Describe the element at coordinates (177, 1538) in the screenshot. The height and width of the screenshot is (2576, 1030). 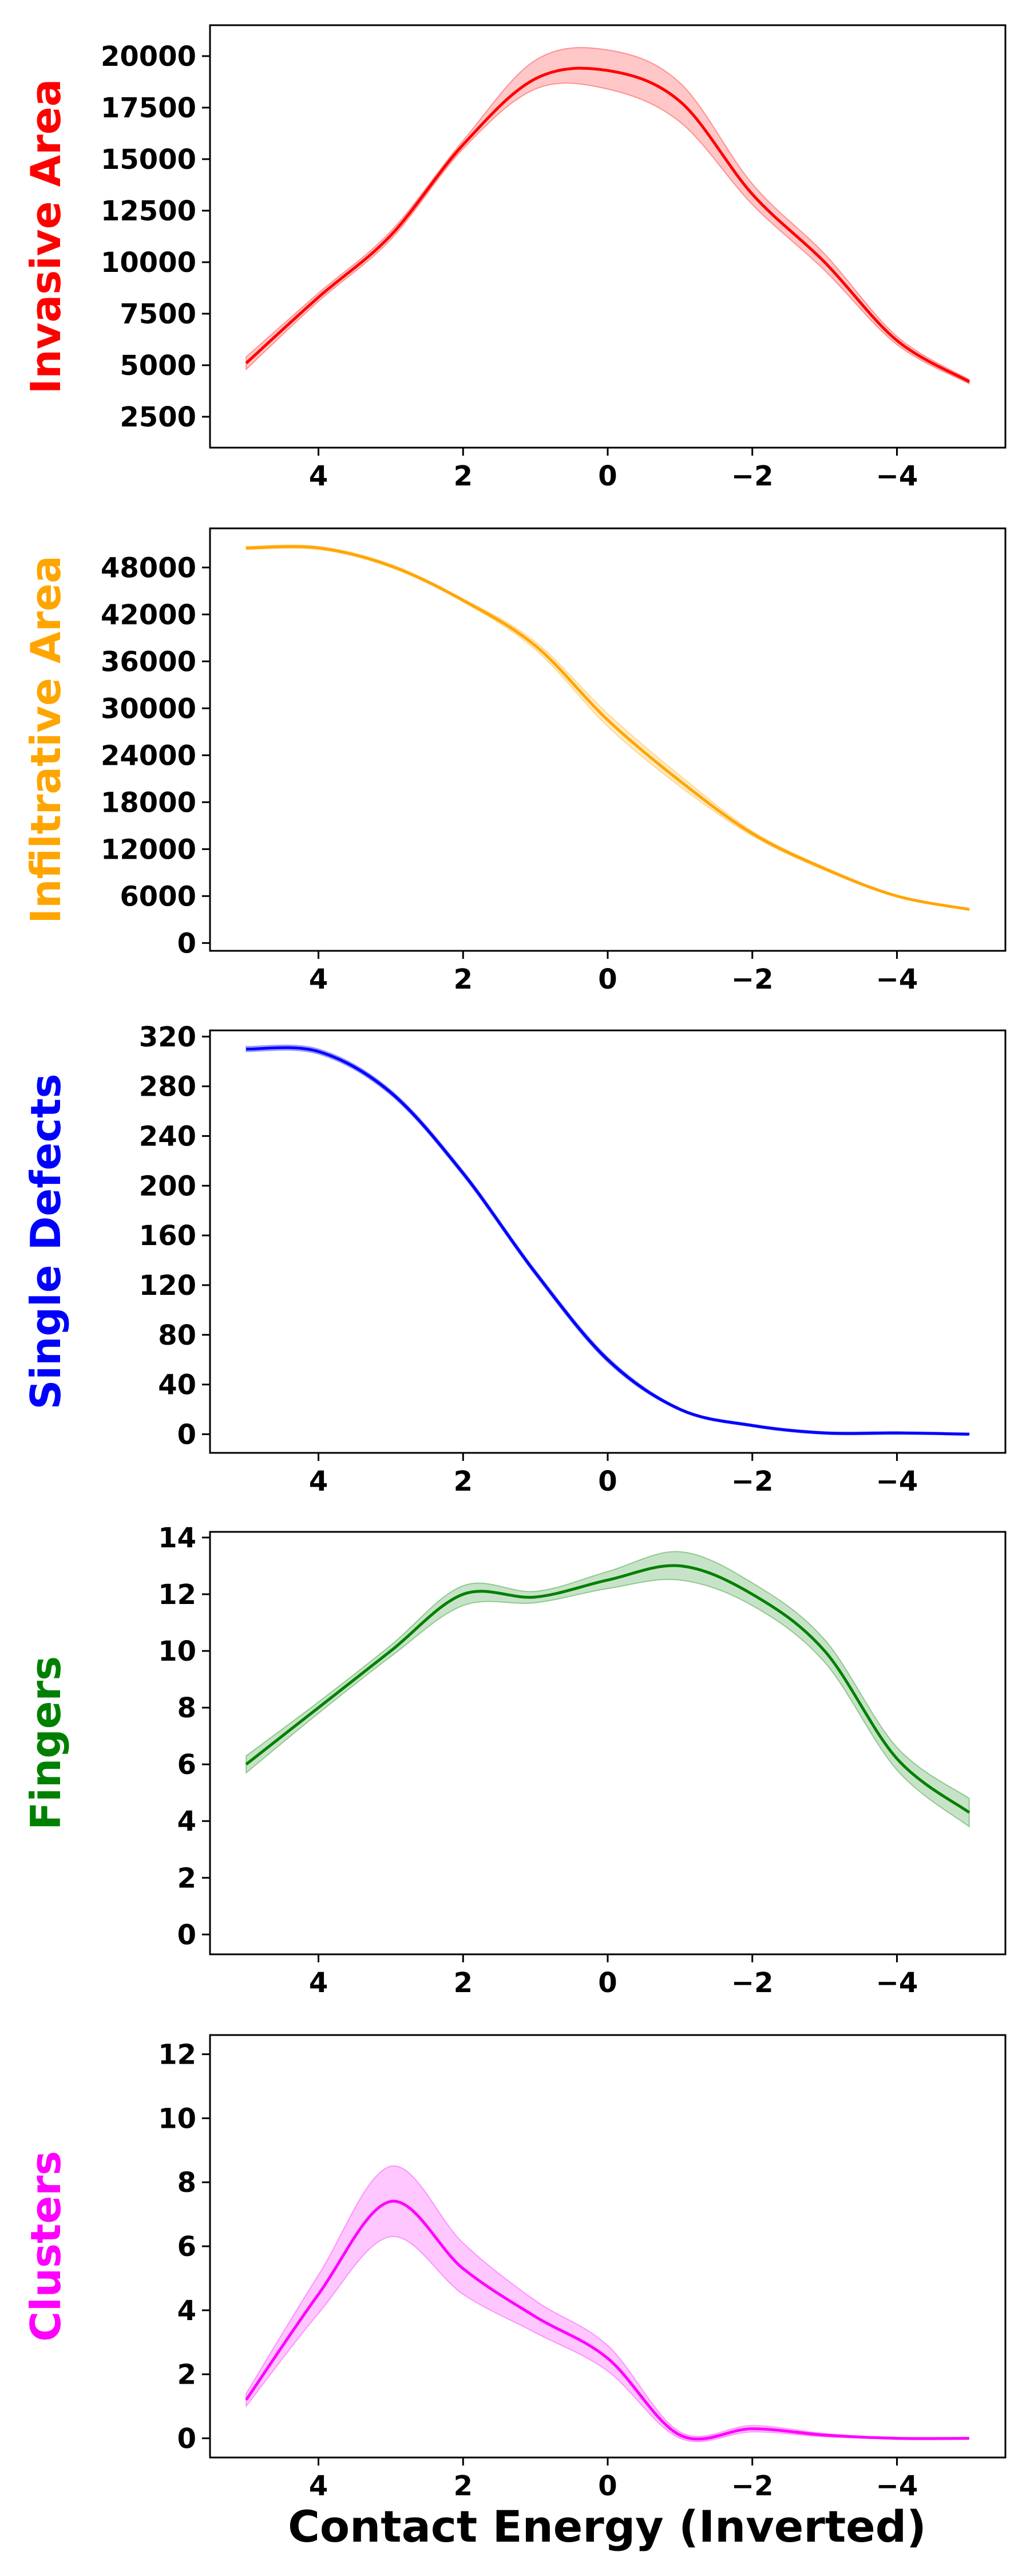
I see `y-tick-label: 14` at that location.